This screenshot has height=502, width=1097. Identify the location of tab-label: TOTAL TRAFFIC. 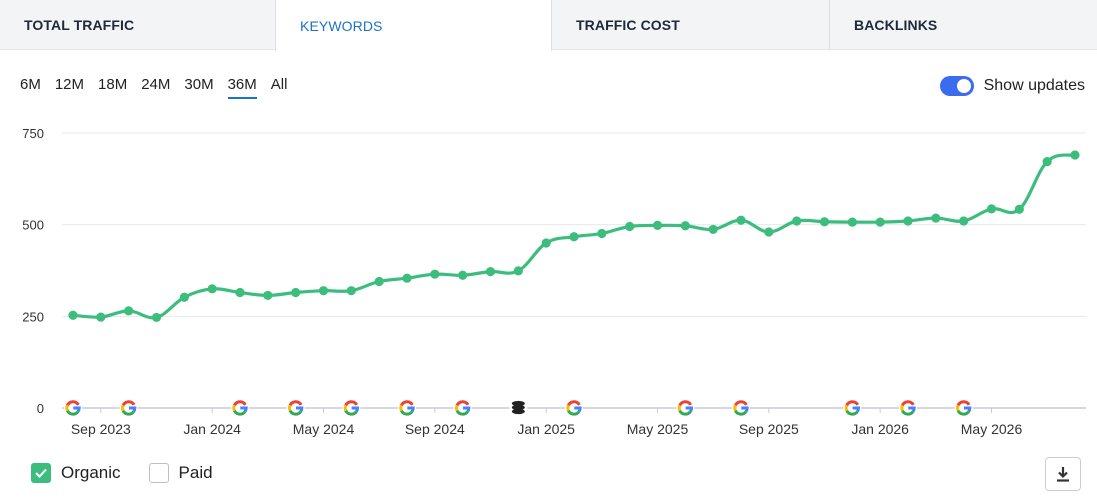
(79, 25).